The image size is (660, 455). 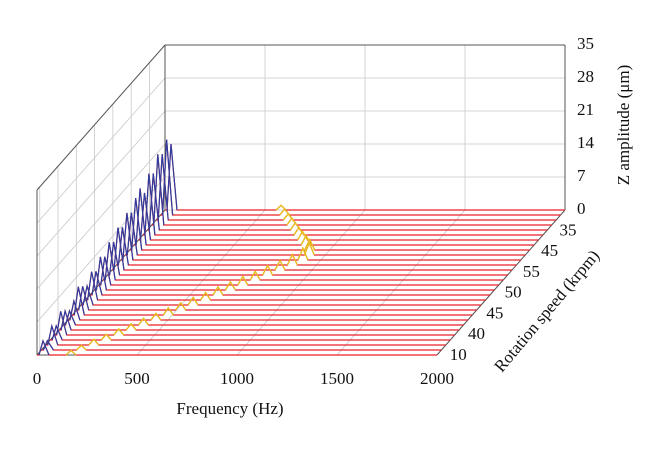 What do you see at coordinates (237, 378) in the screenshot?
I see `x-tick-label: 1000` at bounding box center [237, 378].